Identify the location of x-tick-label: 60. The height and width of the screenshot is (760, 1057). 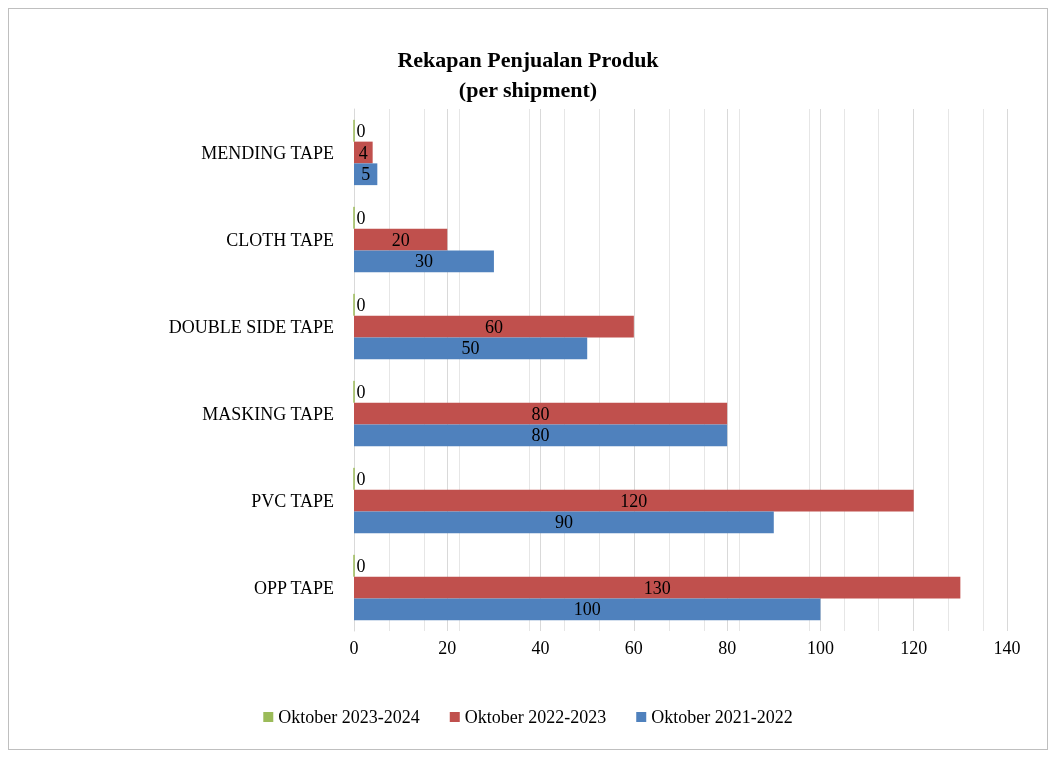
(633, 648).